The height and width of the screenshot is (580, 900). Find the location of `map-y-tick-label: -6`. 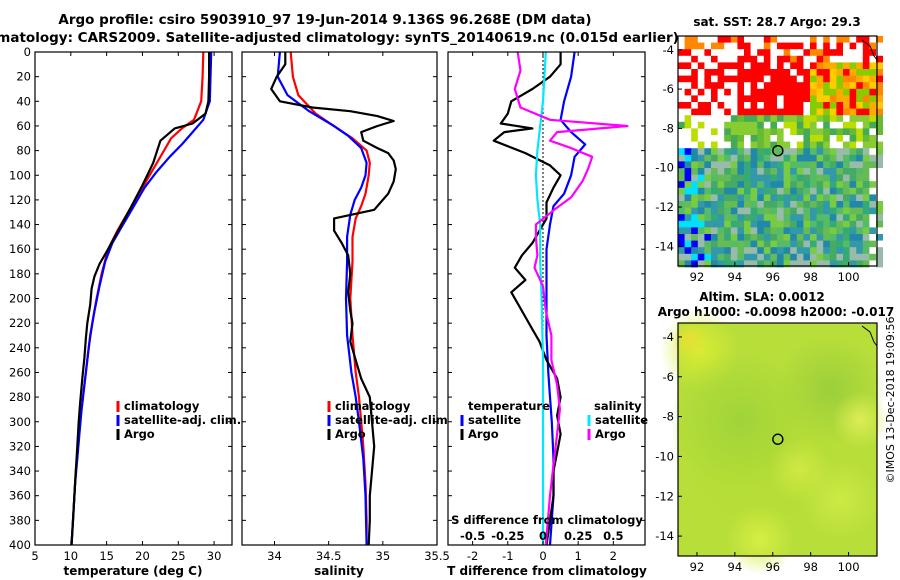

map-y-tick-label: -6 is located at coordinates (668, 89).